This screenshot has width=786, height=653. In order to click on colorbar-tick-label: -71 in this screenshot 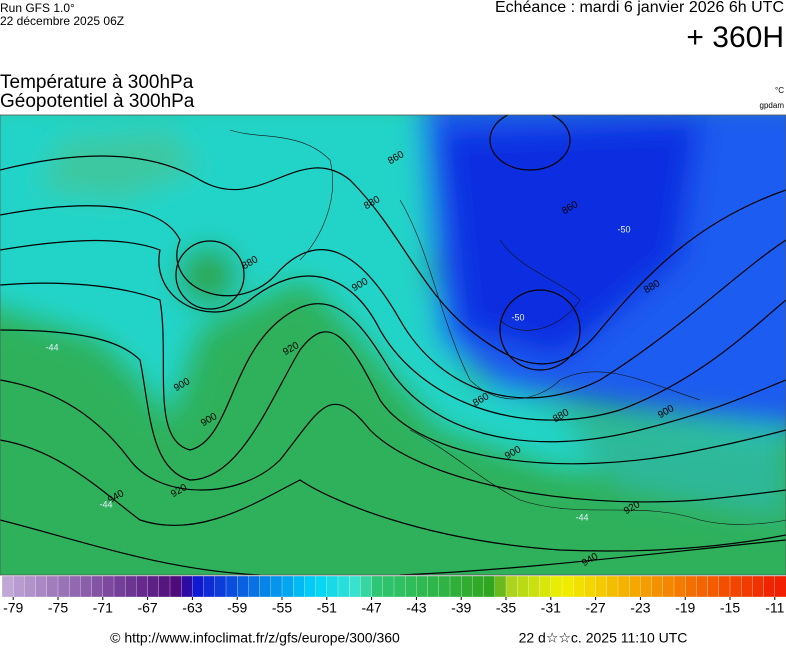, I will do `click(103, 608)`.